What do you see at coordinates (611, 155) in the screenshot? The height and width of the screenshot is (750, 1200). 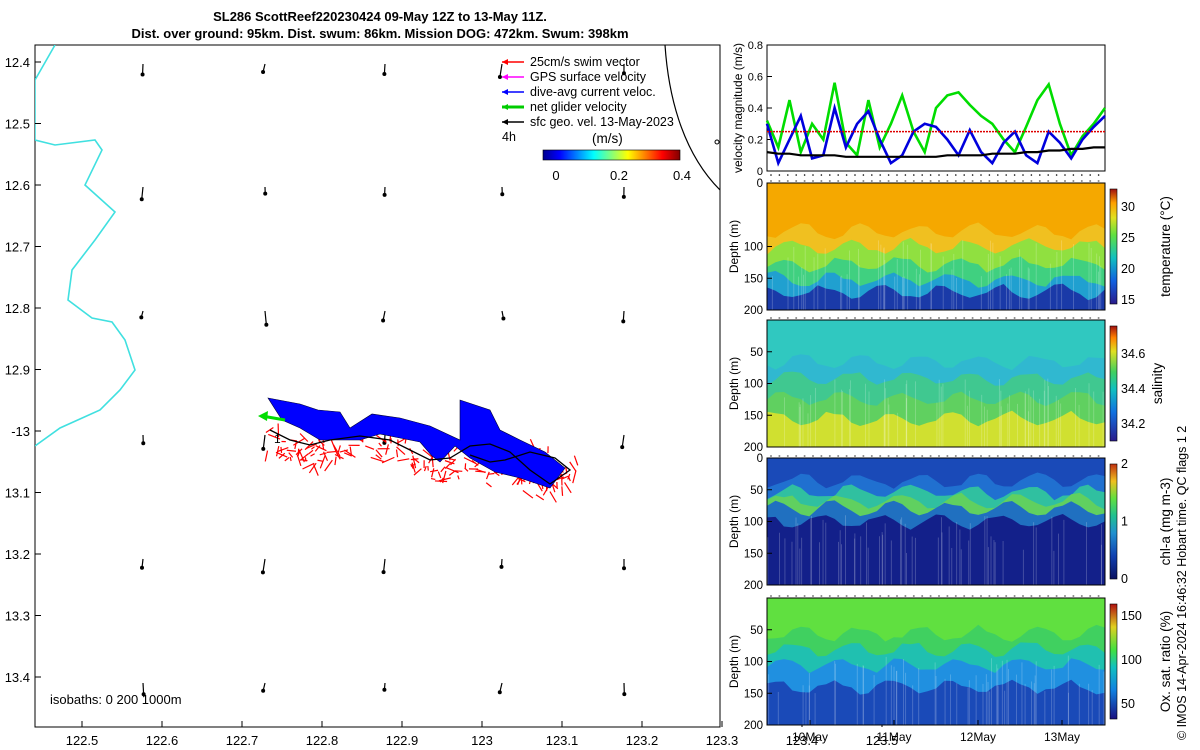 I see `legend-colorbar` at bounding box center [611, 155].